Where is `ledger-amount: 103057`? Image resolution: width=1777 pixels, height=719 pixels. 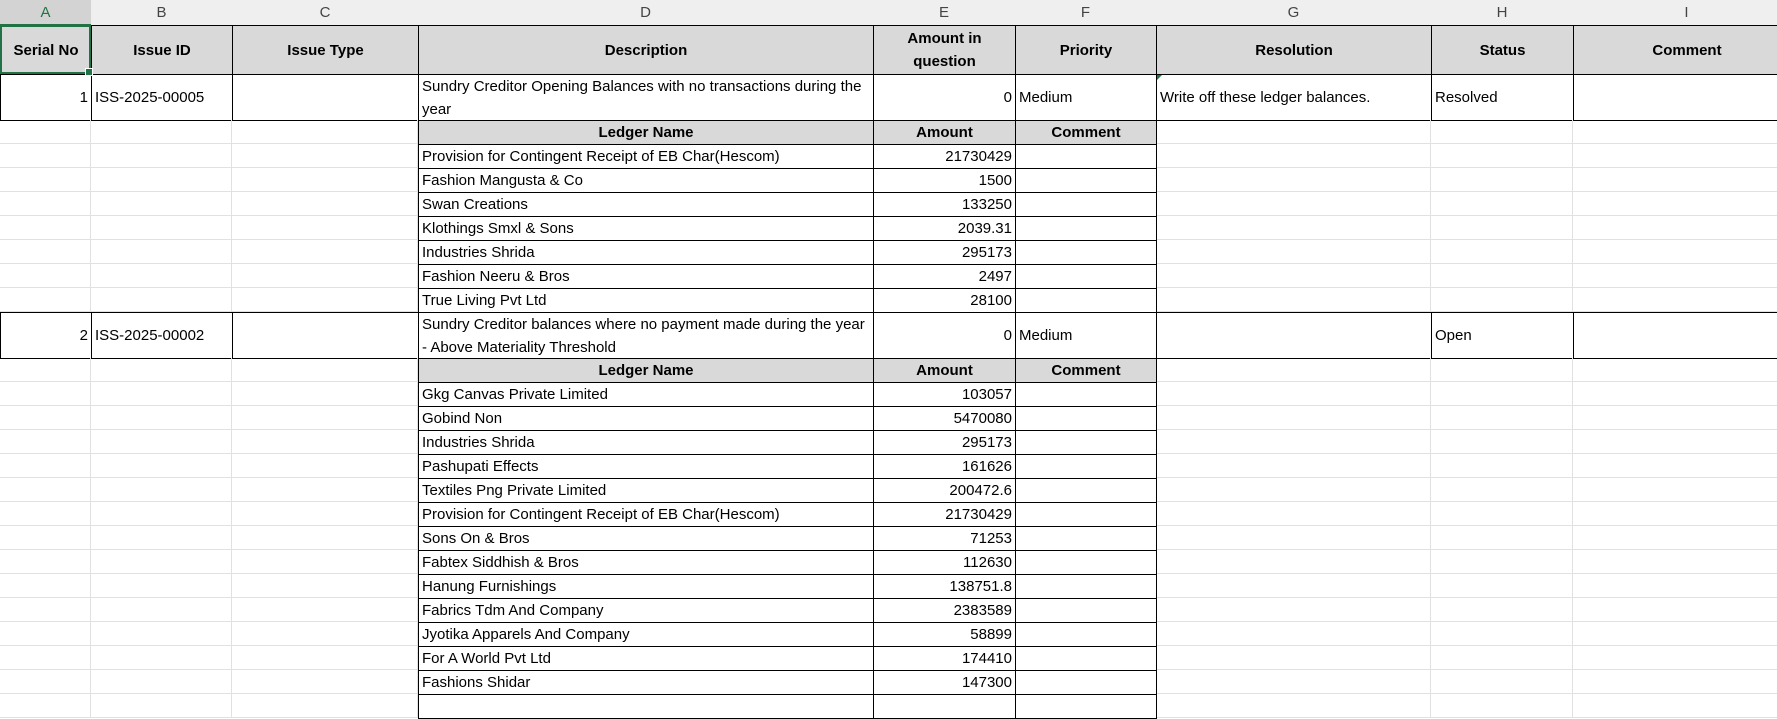 ledger-amount: 103057 is located at coordinates (944, 394).